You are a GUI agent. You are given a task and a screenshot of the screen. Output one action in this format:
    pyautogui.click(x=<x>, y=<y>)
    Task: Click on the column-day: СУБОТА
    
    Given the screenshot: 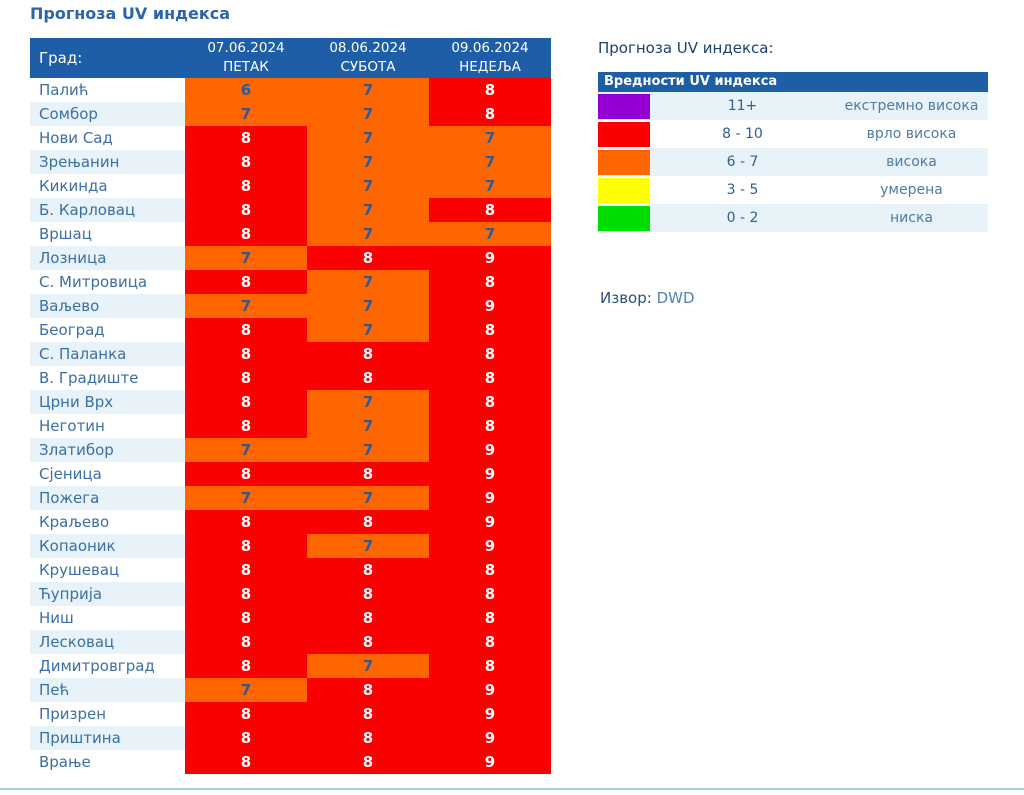 What is the action you would take?
    pyautogui.click(x=368, y=67)
    